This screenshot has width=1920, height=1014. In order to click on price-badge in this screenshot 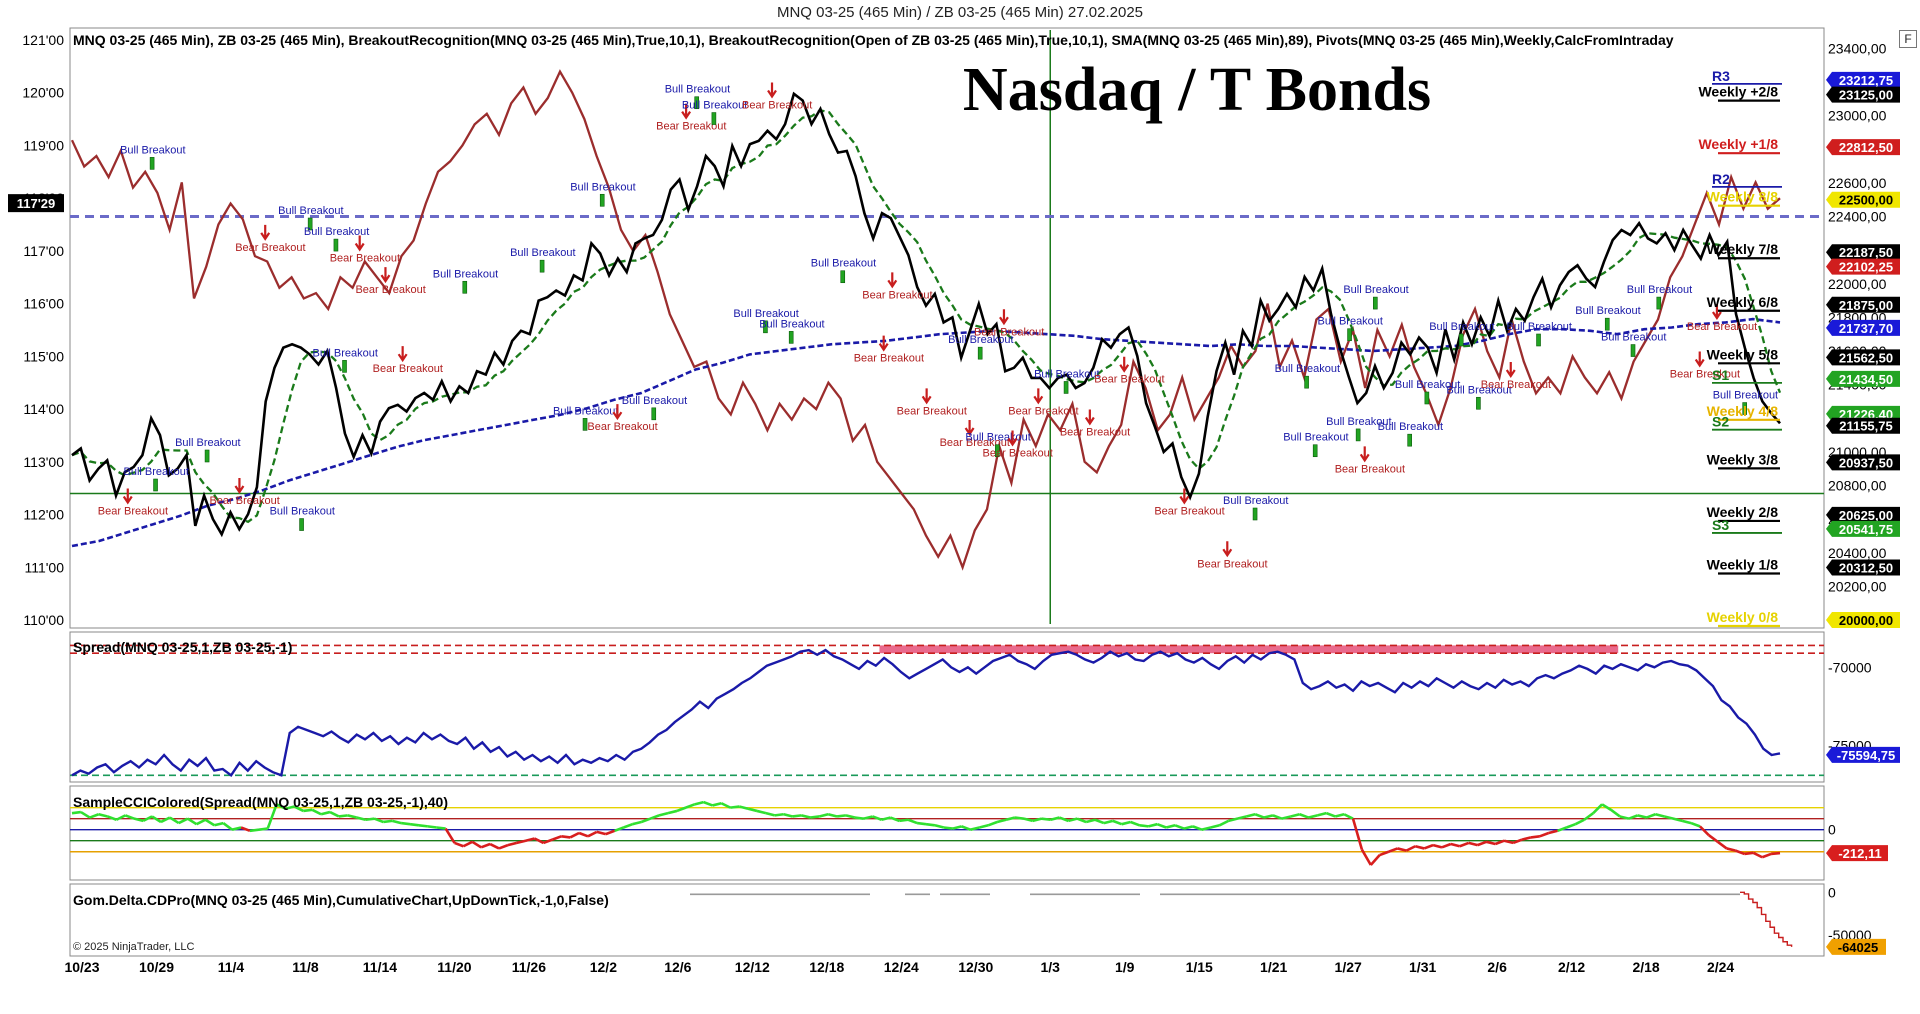, I will do `click(1863, 304)`.